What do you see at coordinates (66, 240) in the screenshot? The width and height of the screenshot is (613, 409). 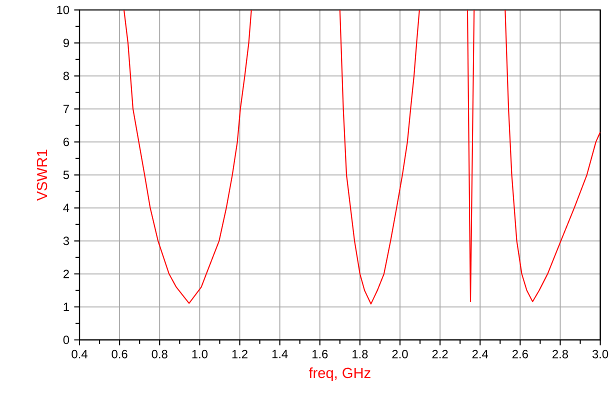 I see `y-tick-label: 3` at bounding box center [66, 240].